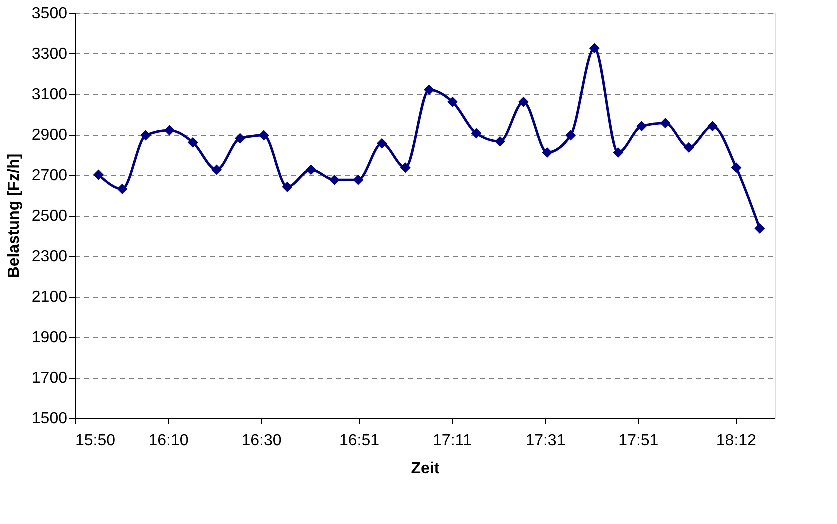  What do you see at coordinates (50, 135) in the screenshot?
I see `y-tick-label: 2900` at bounding box center [50, 135].